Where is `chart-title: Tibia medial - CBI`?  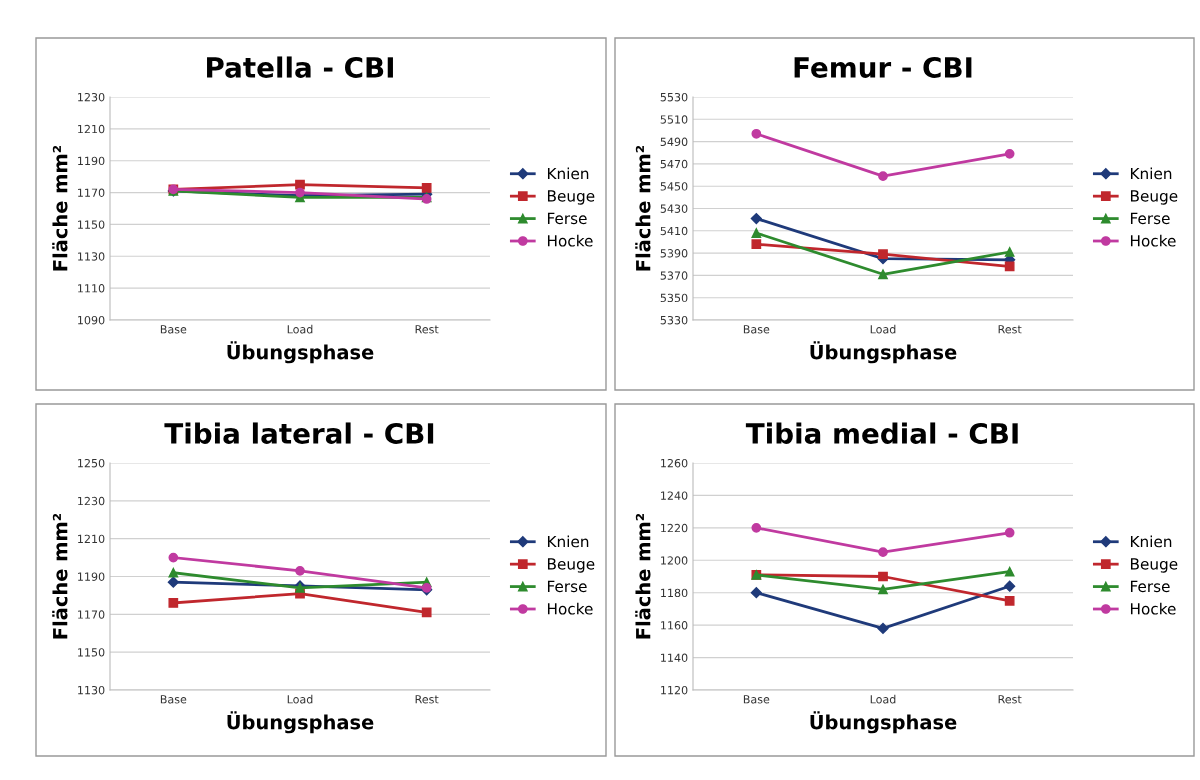
chart-title: Tibia medial - CBI is located at coordinates (881, 433).